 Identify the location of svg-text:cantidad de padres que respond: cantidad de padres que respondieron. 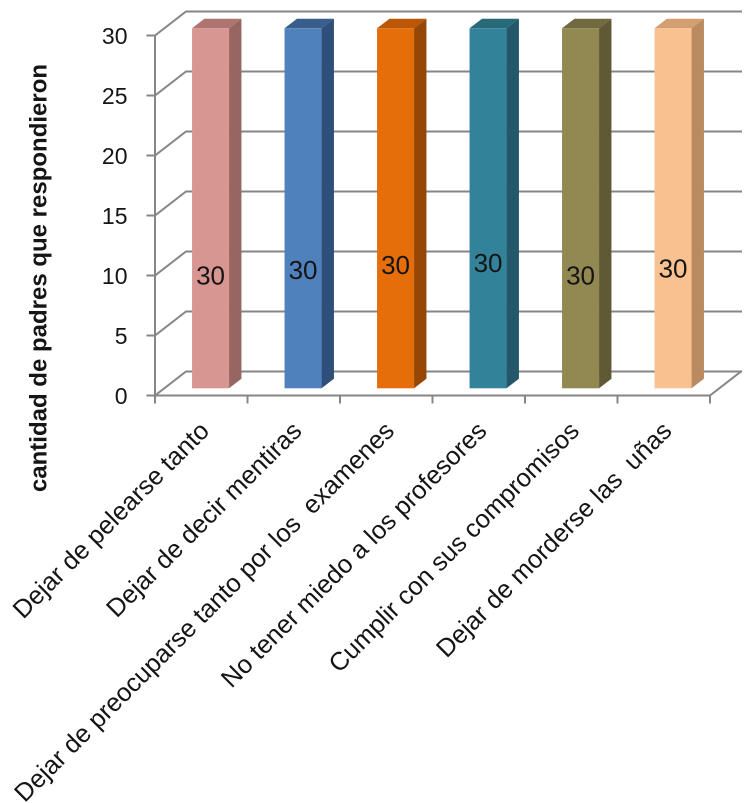
(39, 278).